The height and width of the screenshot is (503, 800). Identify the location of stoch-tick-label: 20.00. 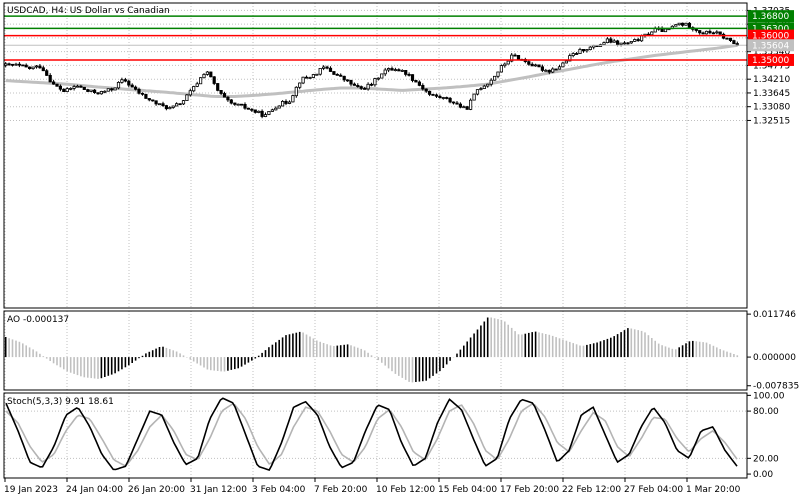
(766, 459).